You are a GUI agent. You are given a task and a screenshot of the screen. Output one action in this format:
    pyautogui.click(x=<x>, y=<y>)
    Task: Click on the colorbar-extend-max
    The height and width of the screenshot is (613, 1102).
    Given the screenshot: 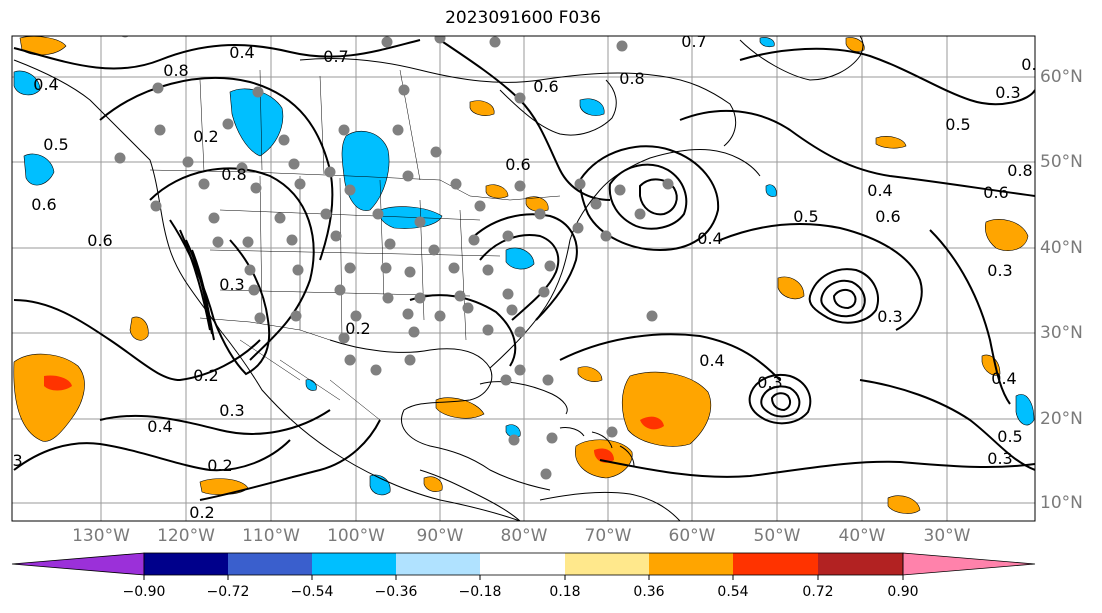 What is the action you would take?
    pyautogui.click(x=969, y=564)
    